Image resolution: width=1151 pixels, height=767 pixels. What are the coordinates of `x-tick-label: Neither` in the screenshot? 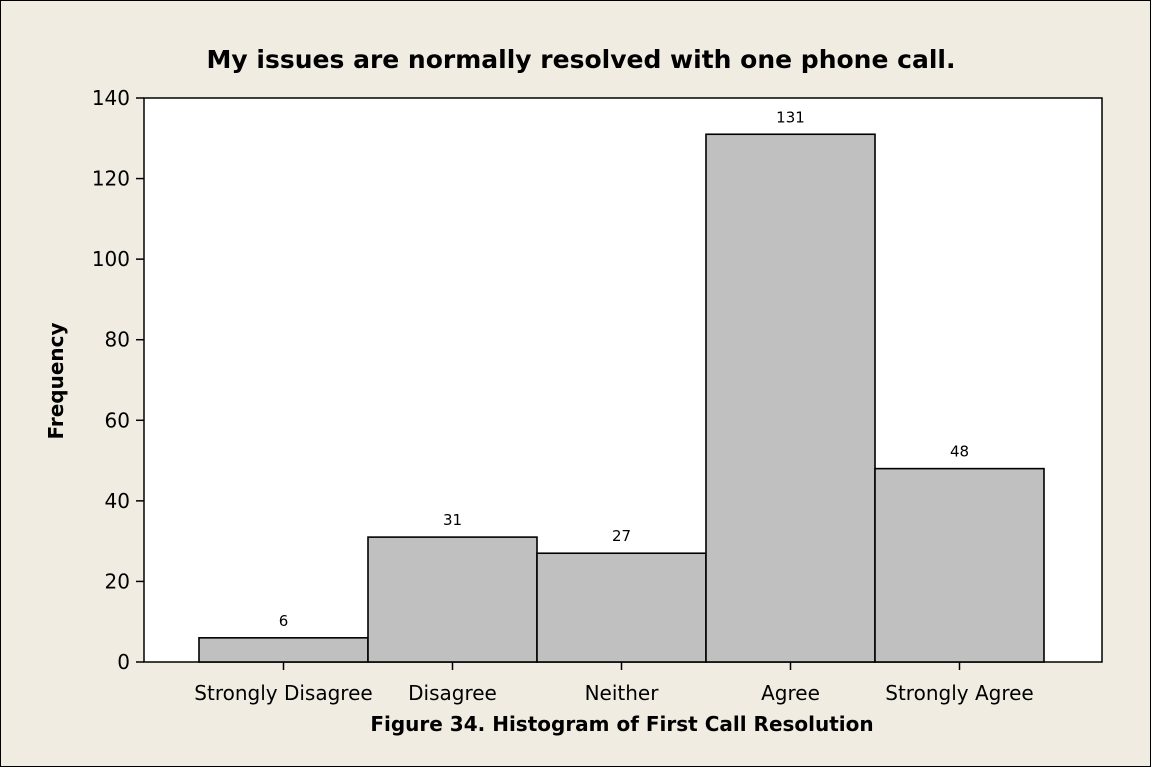 It's located at (622, 693).